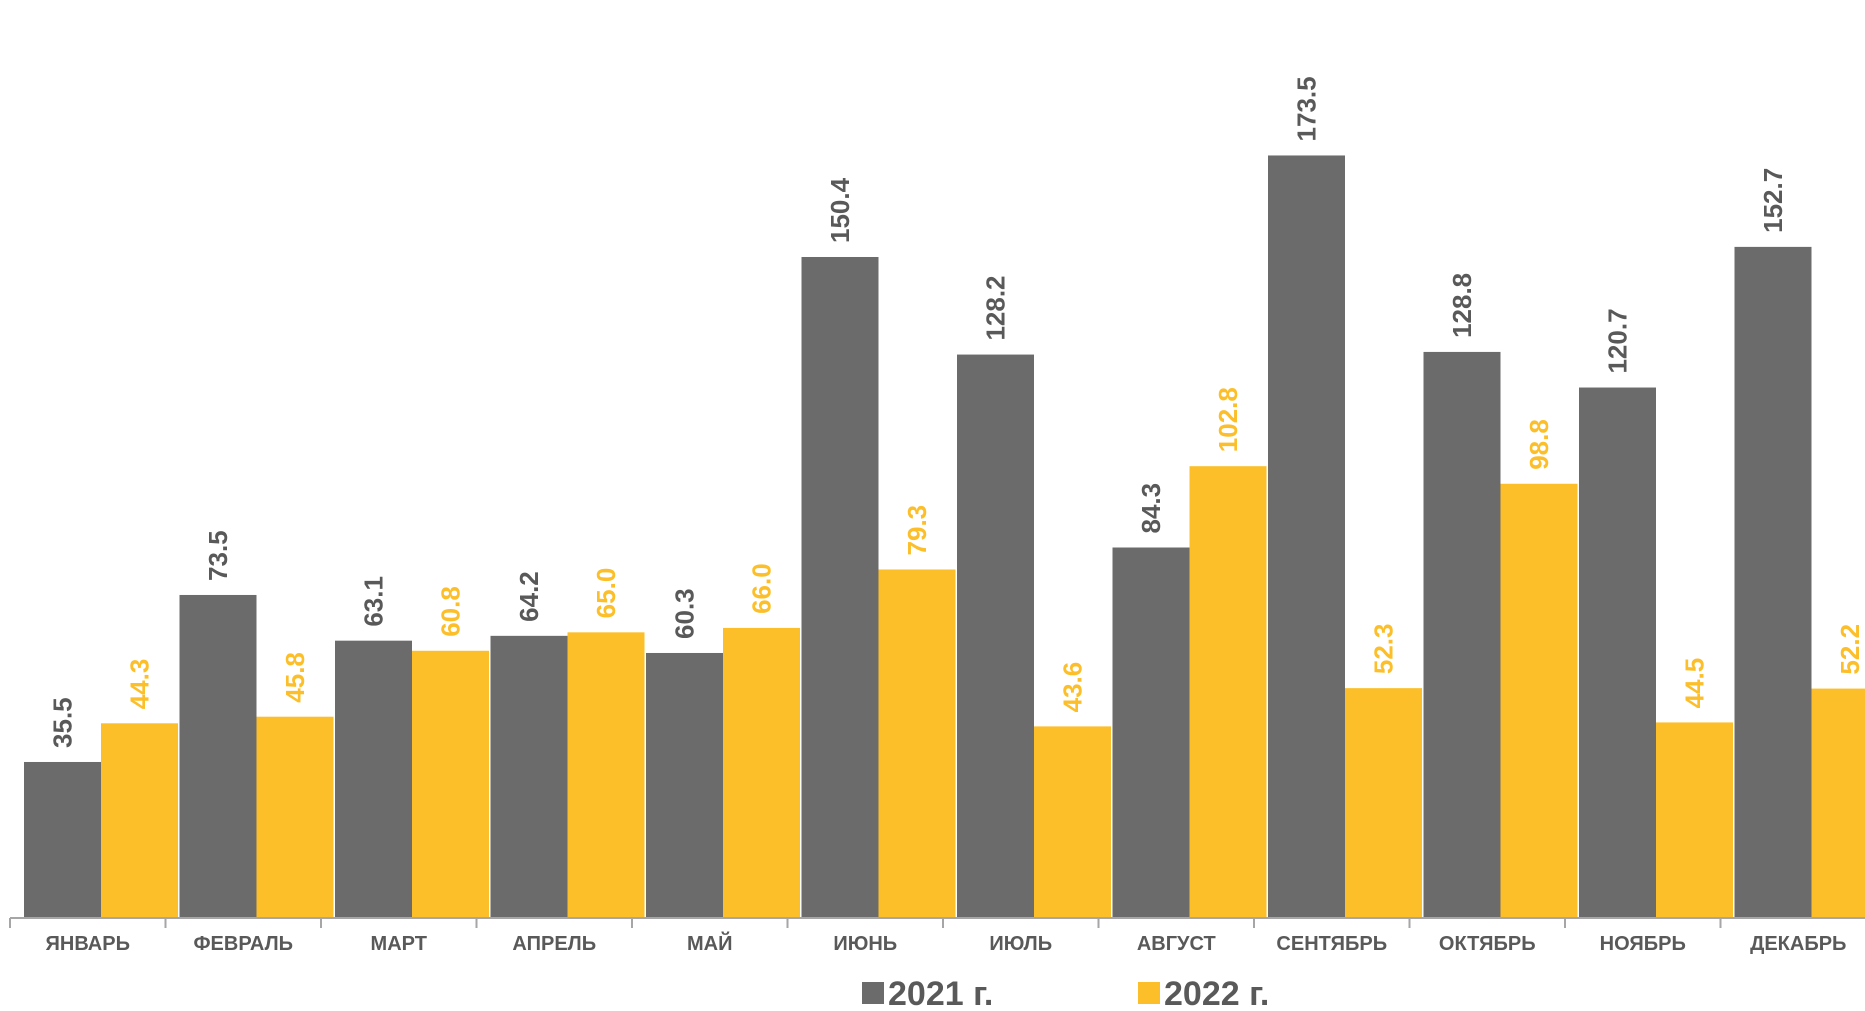 Image resolution: width=1865 pixels, height=1011 pixels. What do you see at coordinates (1228, 419) in the screenshot?
I see `data-label: 102.8` at bounding box center [1228, 419].